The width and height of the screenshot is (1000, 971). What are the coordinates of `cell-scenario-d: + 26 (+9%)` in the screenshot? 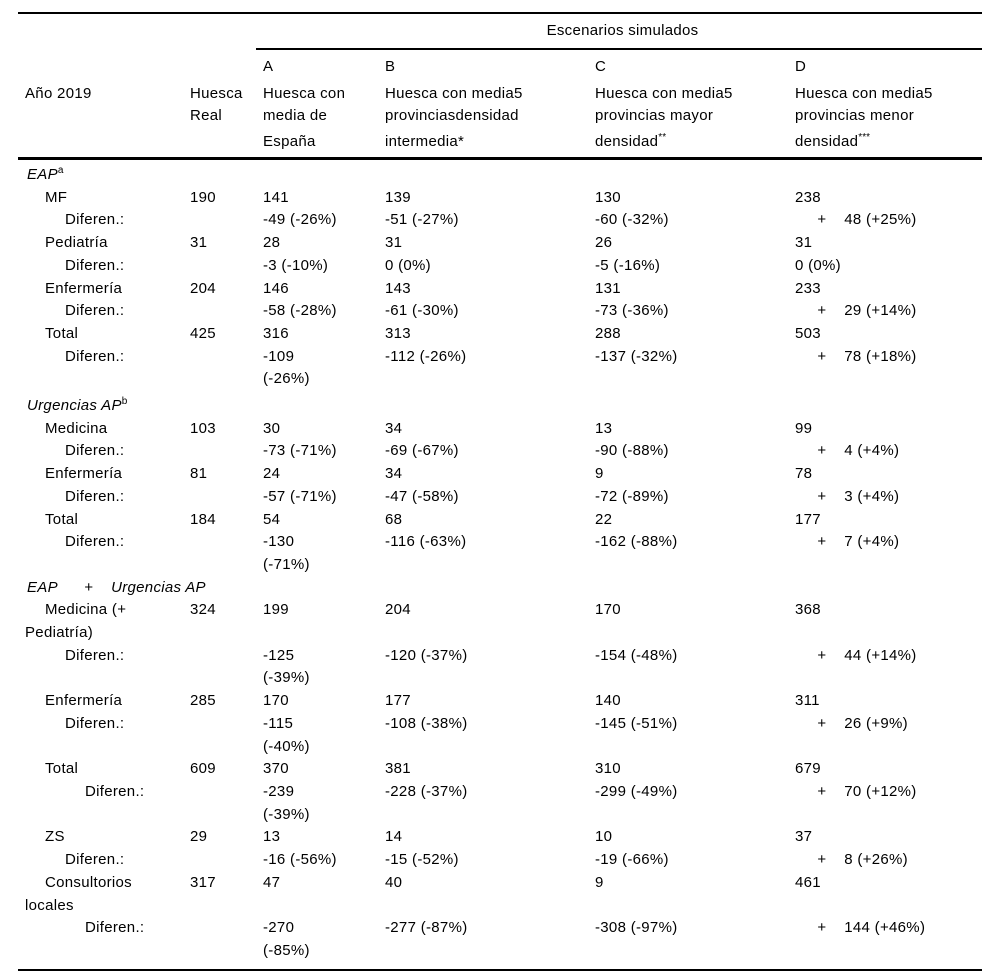 It's located at (851, 723).